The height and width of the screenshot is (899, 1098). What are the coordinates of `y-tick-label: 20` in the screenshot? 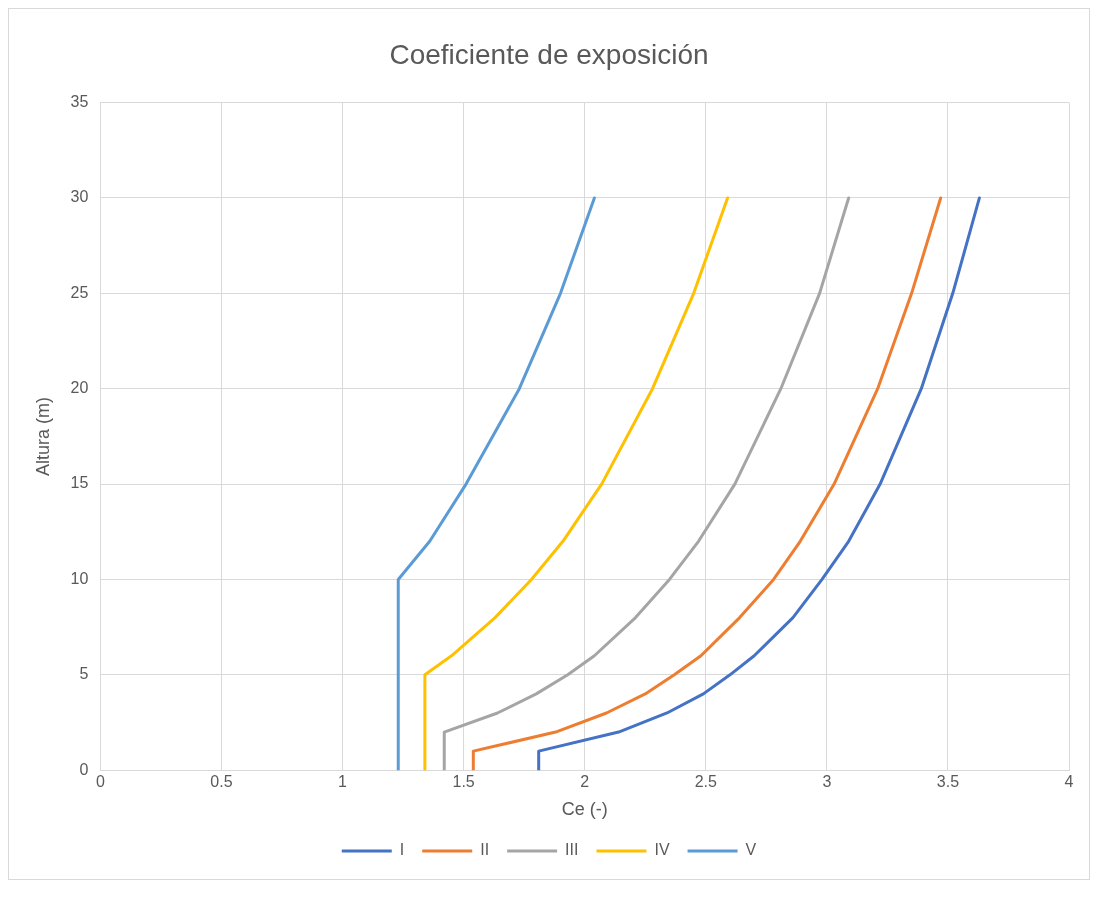 It's located at (79, 388).